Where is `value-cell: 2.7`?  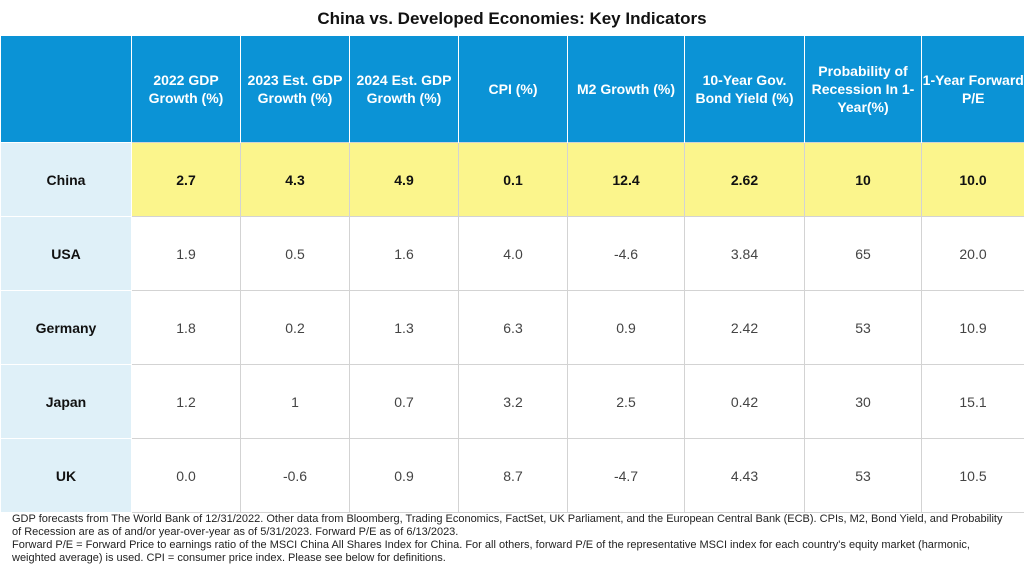 value-cell: 2.7 is located at coordinates (186, 179).